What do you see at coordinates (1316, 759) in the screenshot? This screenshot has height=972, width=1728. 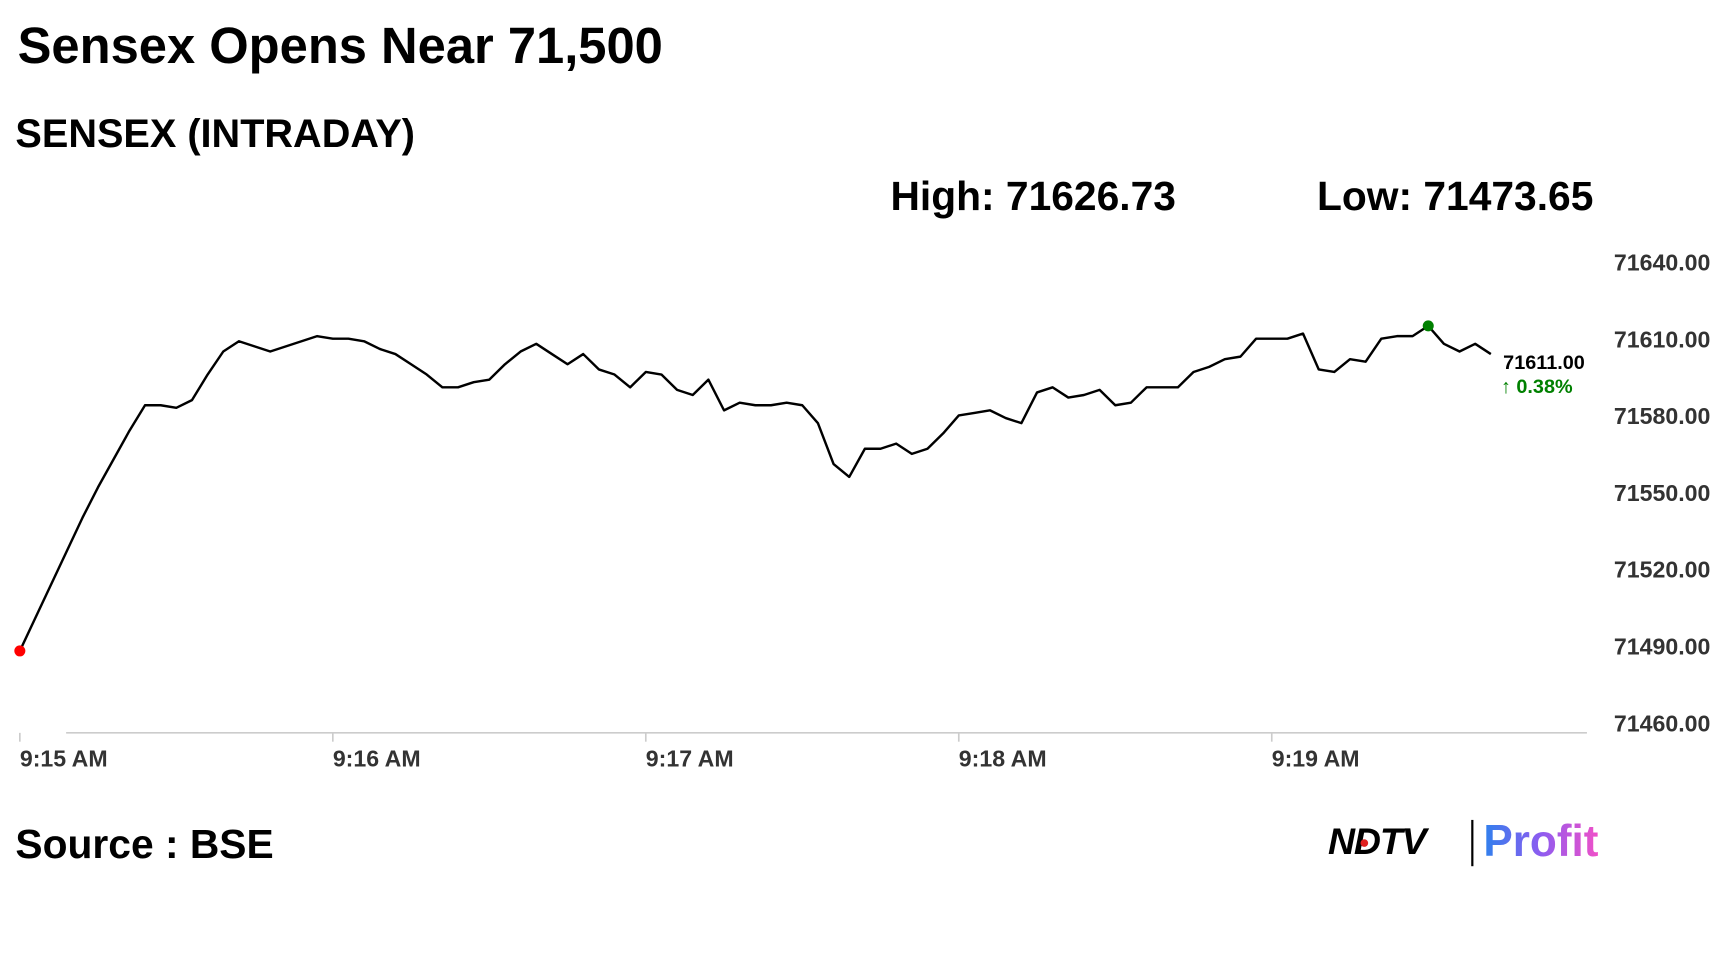 I see `x-tick-label: 9:19 AM` at bounding box center [1316, 759].